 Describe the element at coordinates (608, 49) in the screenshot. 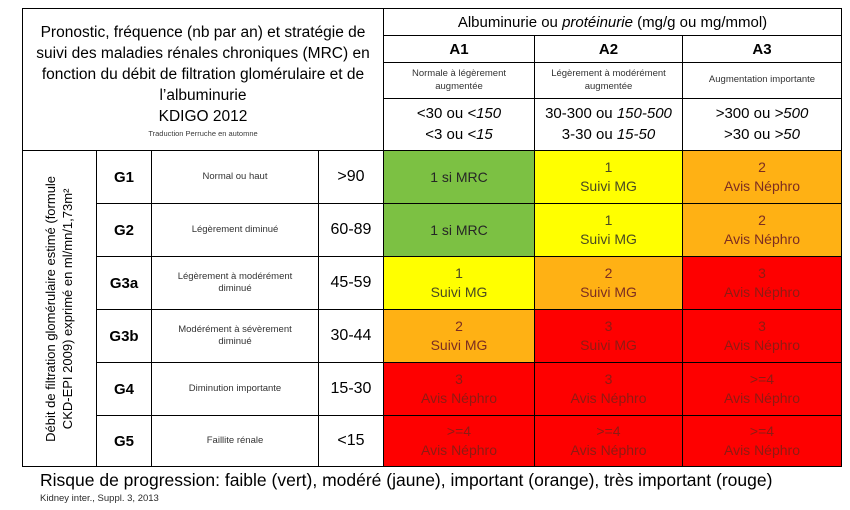

I see `column-header-a2: A2` at that location.